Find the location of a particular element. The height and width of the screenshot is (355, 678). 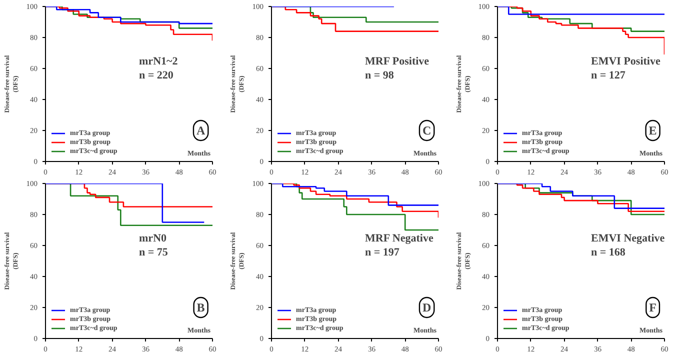

annotation: mrN0 n = 75 is located at coordinates (153, 245).